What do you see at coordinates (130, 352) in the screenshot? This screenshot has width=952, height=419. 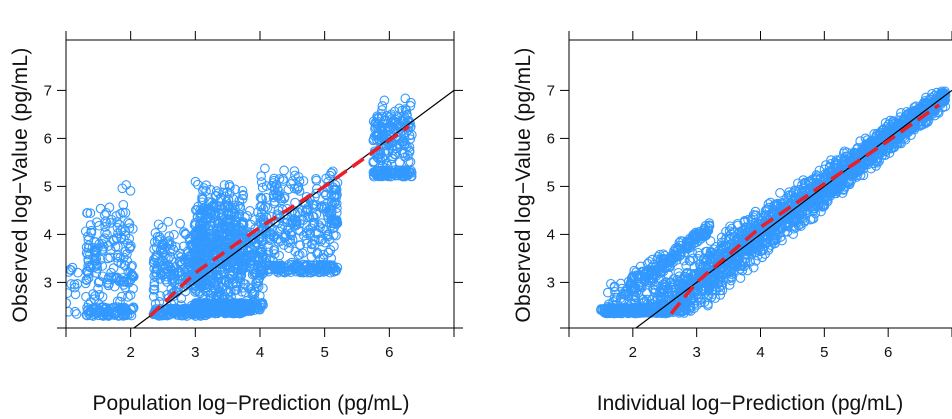 I see `x-tick-label: 2` at bounding box center [130, 352].